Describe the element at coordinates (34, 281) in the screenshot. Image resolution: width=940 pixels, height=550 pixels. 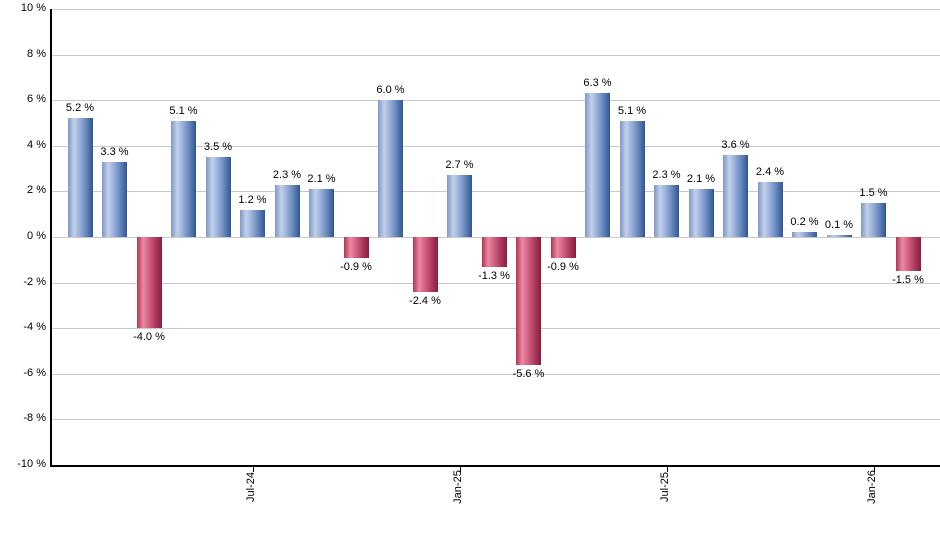
I see `y-axis-label: -2 %` at that location.